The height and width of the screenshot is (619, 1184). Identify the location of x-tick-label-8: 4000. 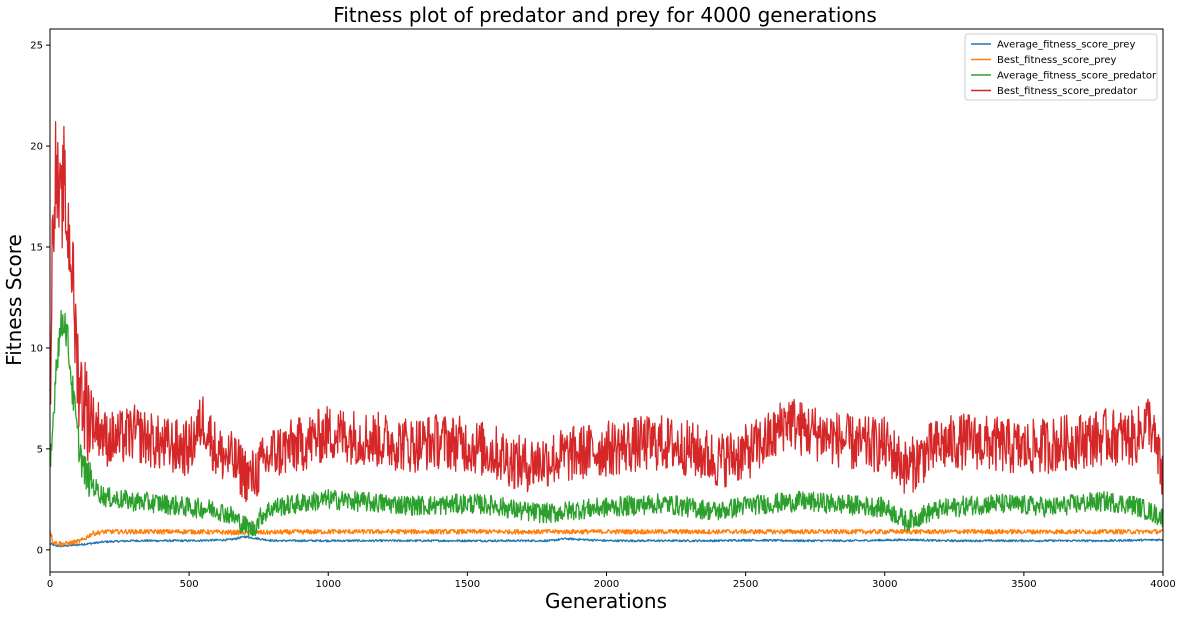
(1162, 584).